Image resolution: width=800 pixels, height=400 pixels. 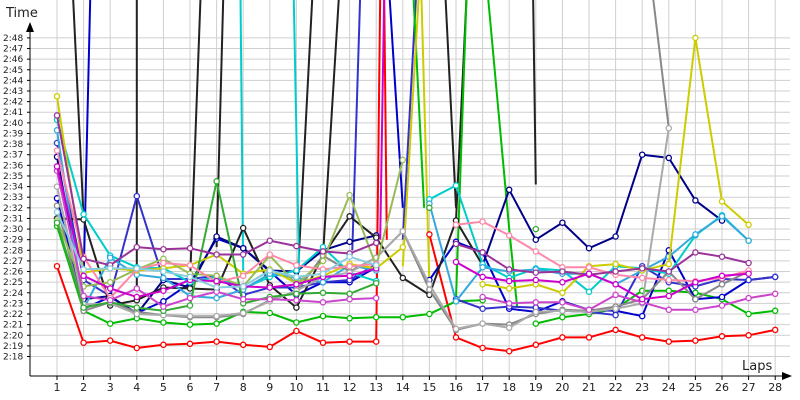 What do you see at coordinates (57, 387) in the screenshot?
I see `x-tick-label: 1` at bounding box center [57, 387].